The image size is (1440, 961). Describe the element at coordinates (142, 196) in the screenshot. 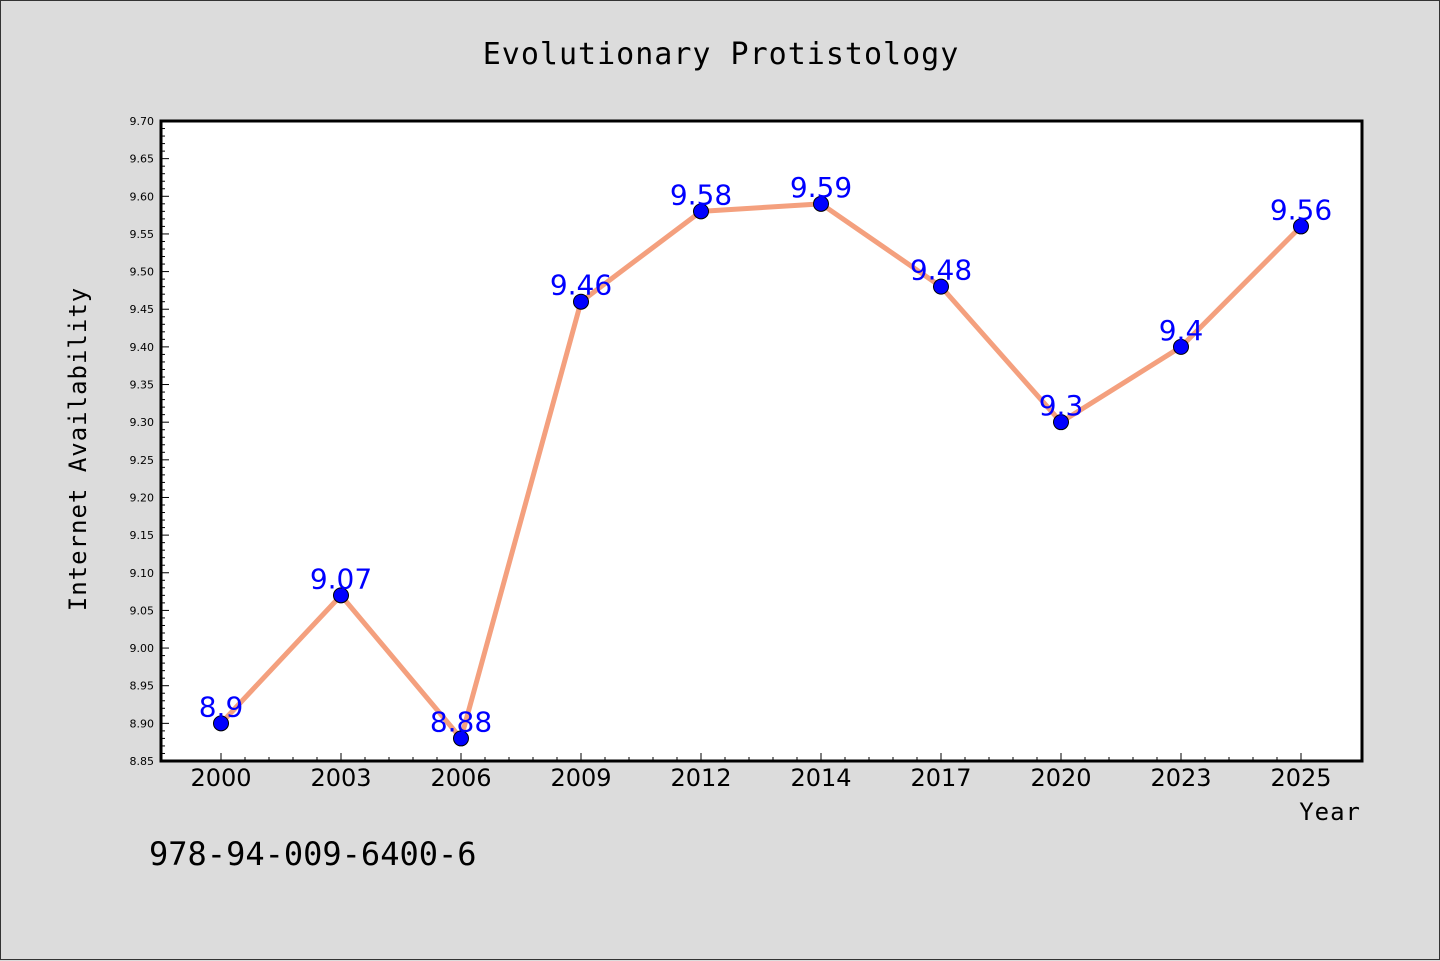

I see `y-tick-label: 9.60` at that location.